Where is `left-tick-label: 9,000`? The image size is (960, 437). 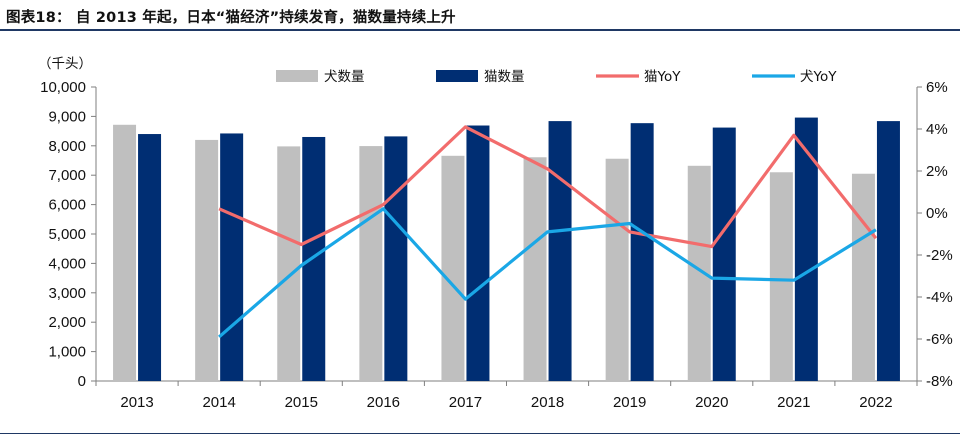 left-tick-label: 9,000 is located at coordinates (67, 116).